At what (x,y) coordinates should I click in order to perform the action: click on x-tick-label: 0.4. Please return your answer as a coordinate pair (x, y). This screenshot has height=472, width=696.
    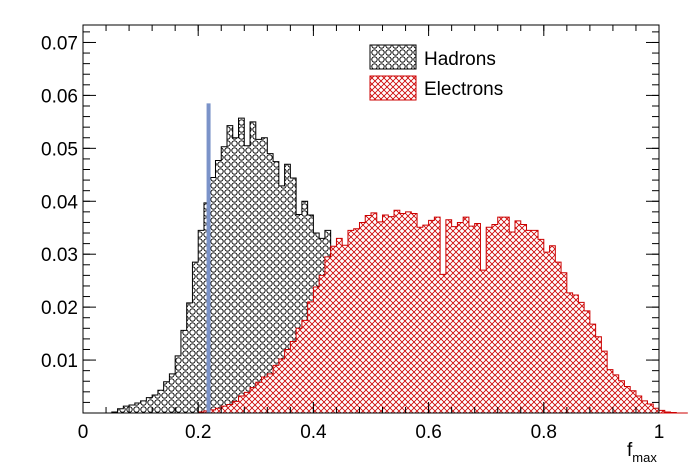
    Looking at the image, I should click on (313, 432).